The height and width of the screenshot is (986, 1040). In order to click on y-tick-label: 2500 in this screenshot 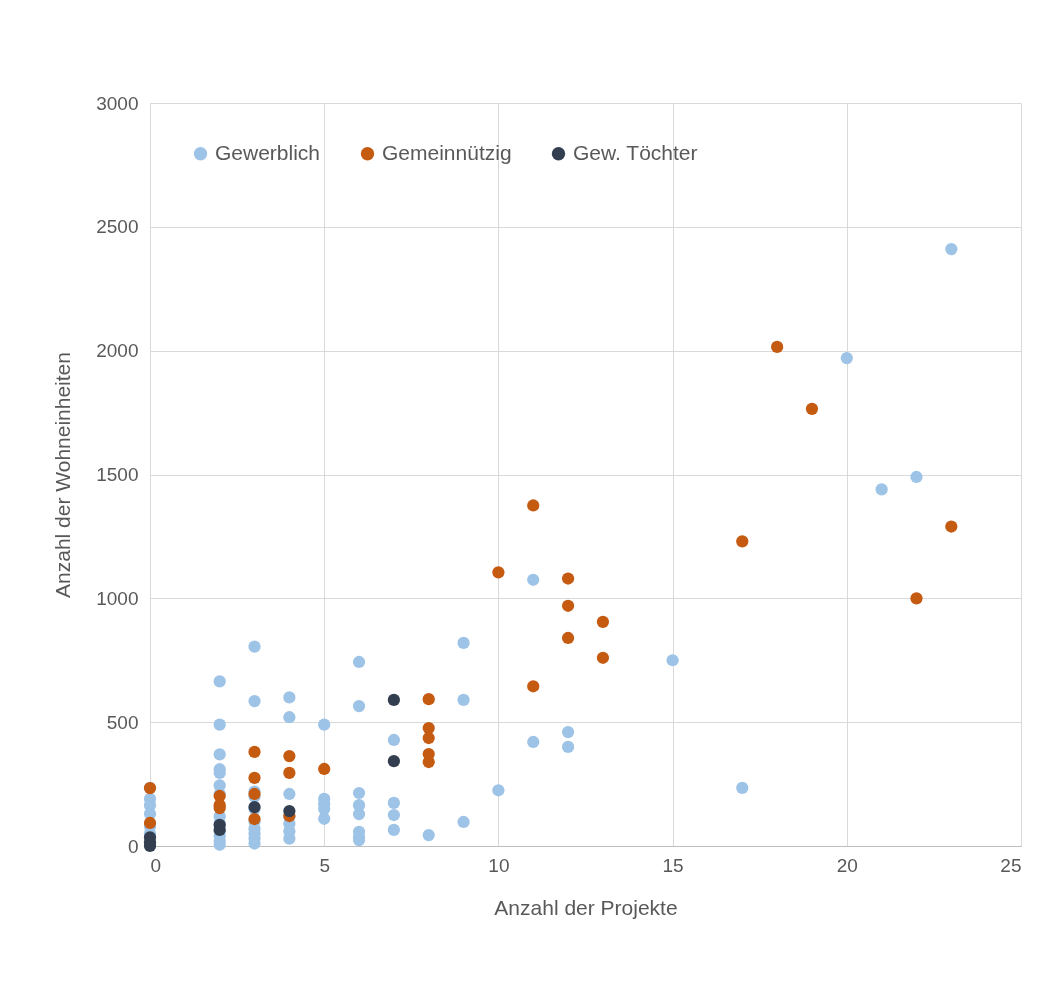, I will do `click(117, 227)`.